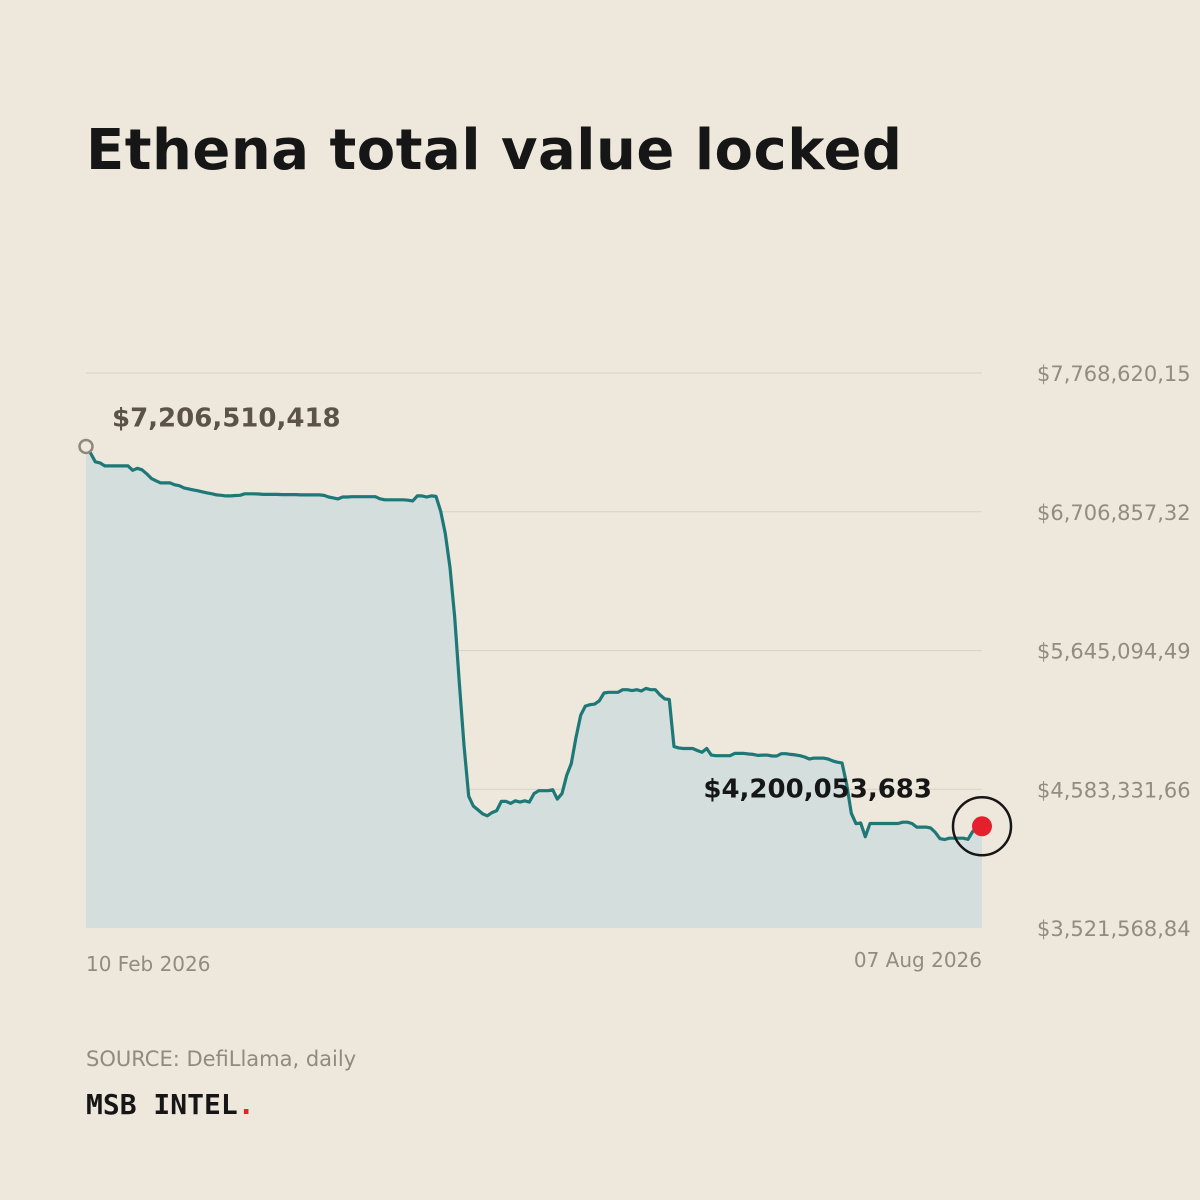  Describe the element at coordinates (817, 789) in the screenshot. I see `end-value-label: $4,200,053,683` at that location.